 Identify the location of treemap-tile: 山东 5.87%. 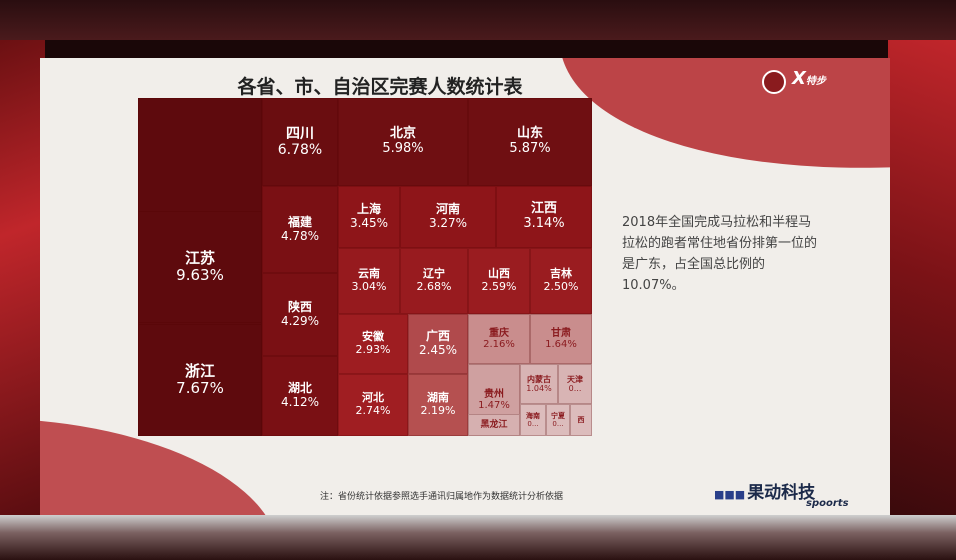
(530, 142).